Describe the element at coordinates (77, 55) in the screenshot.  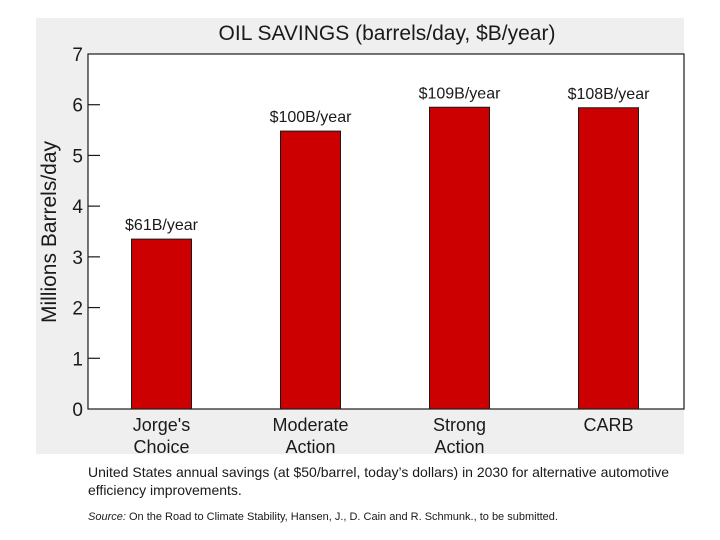
I see `y-tick-label: 7` at that location.